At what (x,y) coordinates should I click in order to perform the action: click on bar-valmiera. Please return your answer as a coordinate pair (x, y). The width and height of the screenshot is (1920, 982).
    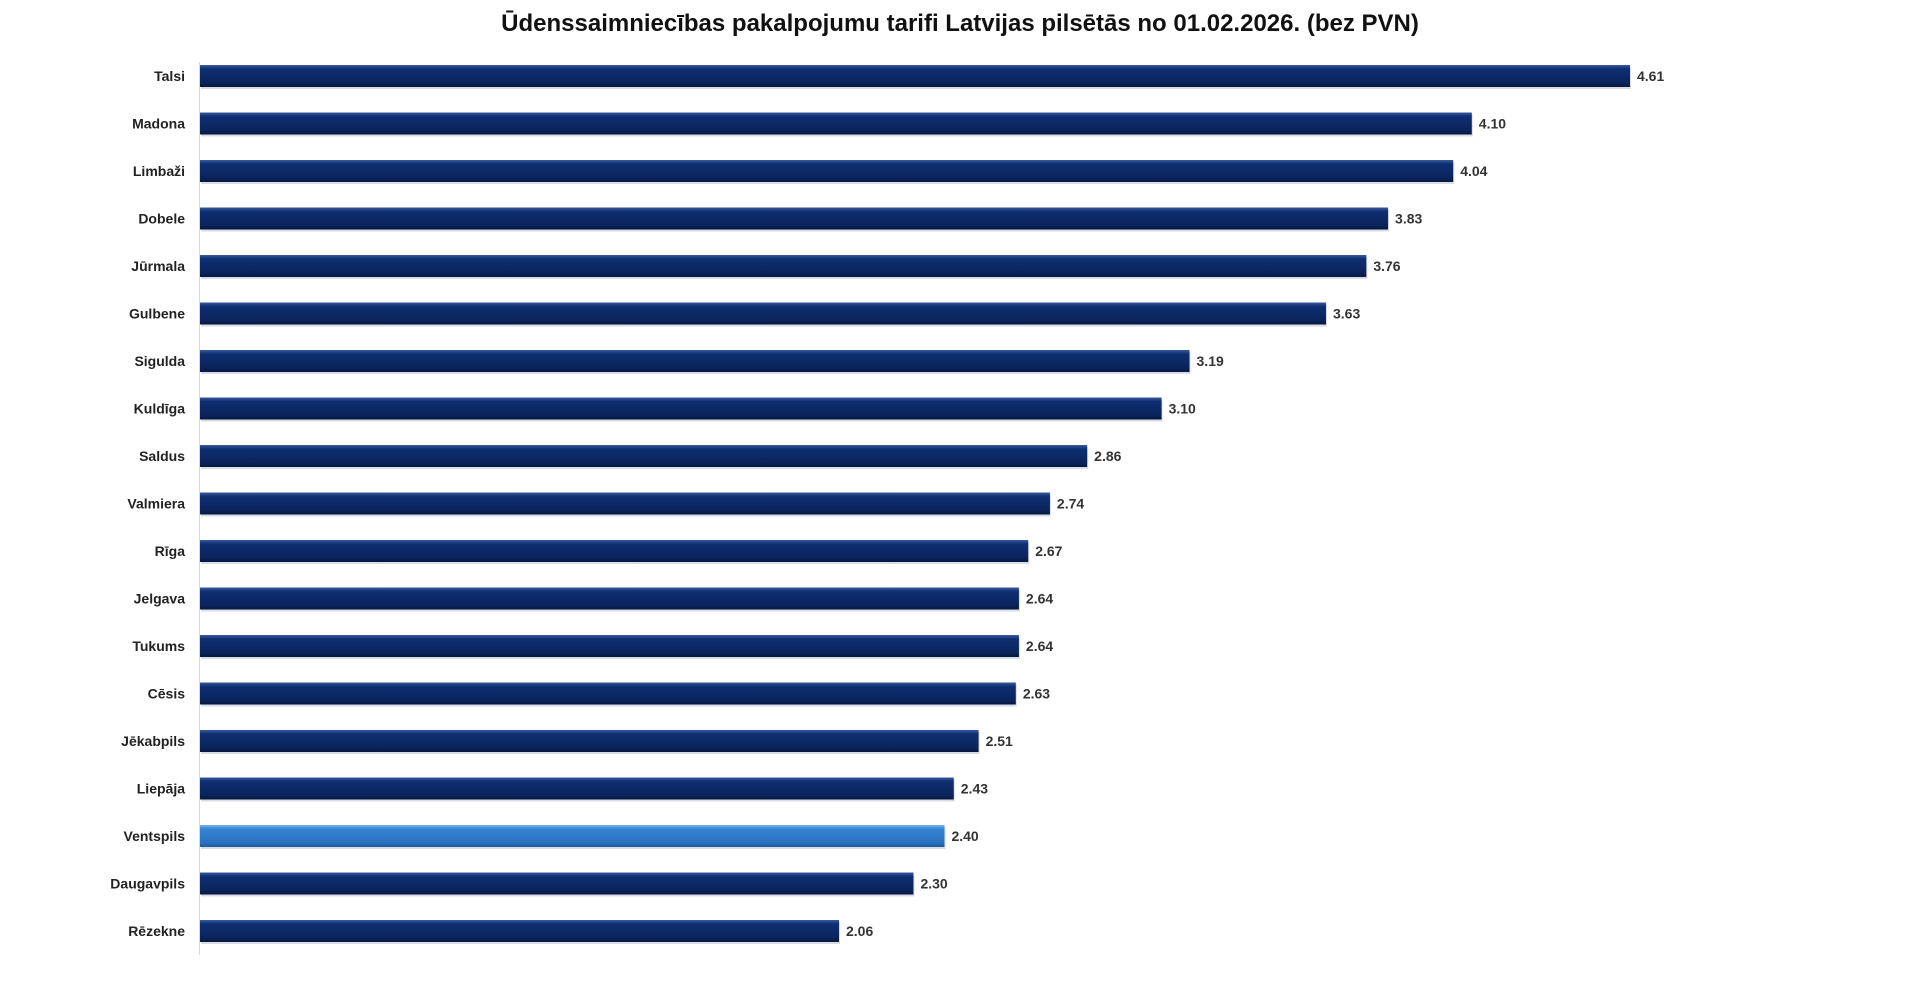
    Looking at the image, I should click on (625, 503).